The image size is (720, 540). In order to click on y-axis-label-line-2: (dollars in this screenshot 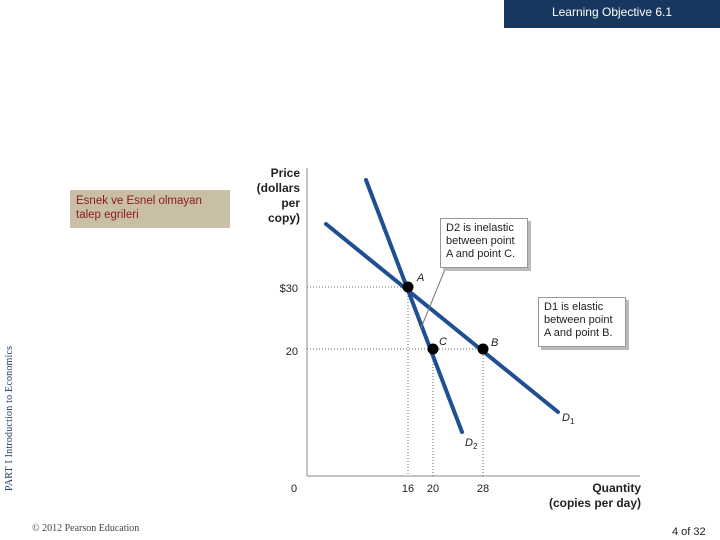, I will do `click(279, 188)`.